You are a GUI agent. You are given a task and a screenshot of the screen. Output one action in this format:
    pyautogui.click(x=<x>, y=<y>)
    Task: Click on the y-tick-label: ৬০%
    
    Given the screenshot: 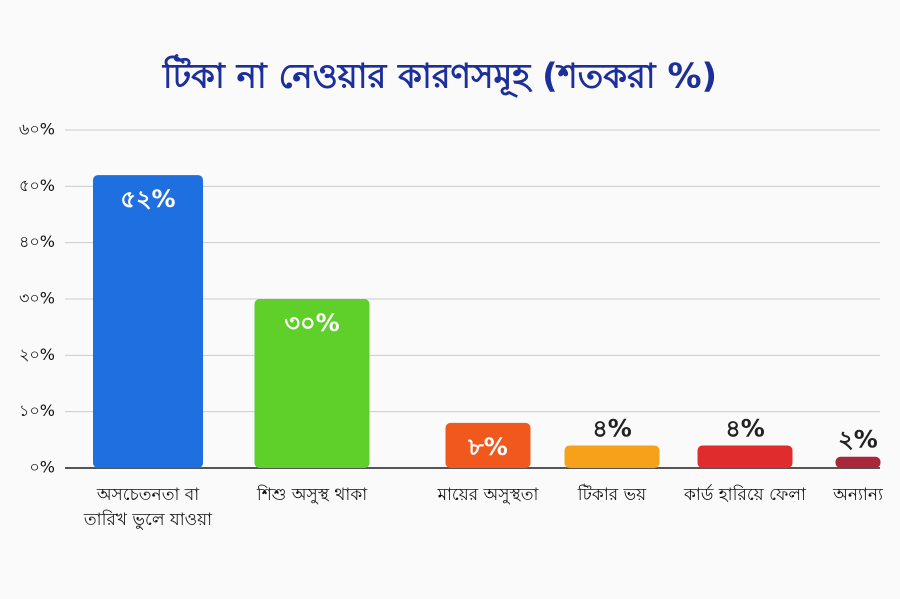 What is the action you would take?
    pyautogui.click(x=37, y=129)
    